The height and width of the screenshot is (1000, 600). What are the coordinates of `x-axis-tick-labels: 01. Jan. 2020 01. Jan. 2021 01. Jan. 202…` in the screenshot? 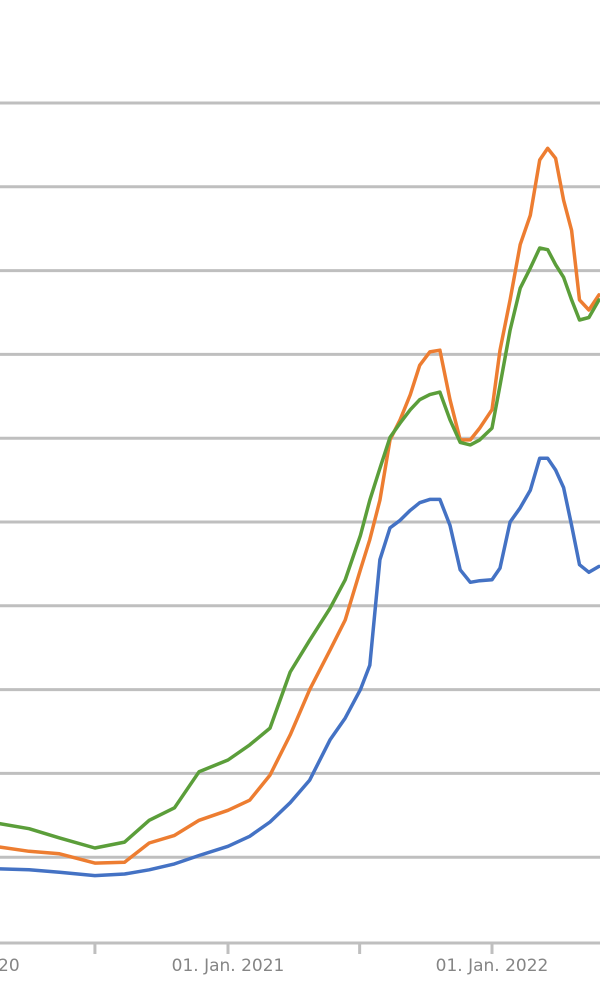 It's located at (274, 966).